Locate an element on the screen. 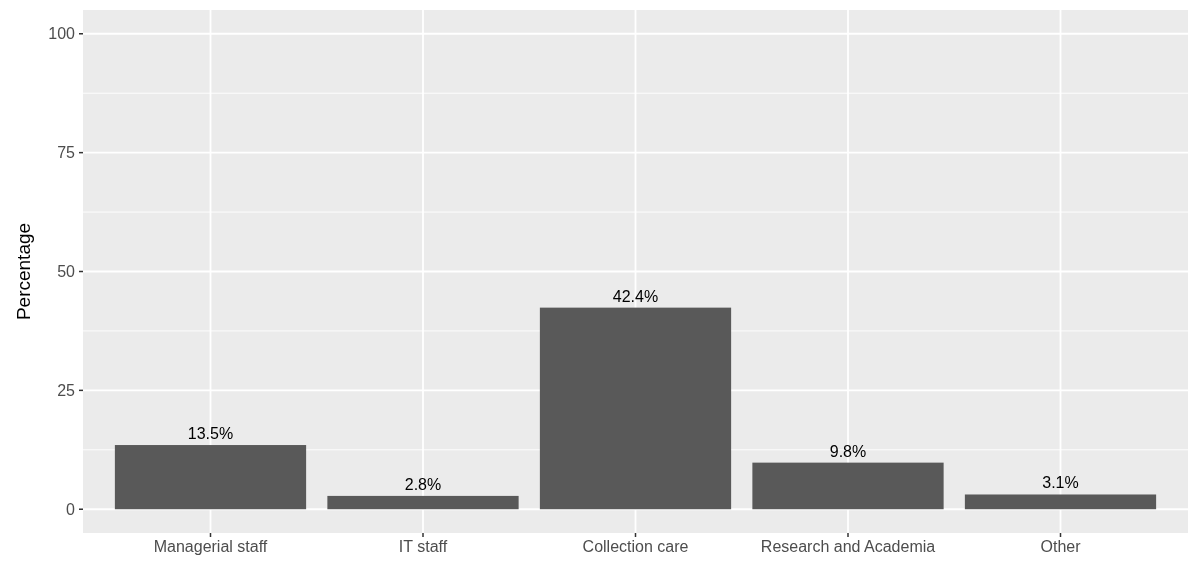 The height and width of the screenshot is (563, 1196). x-tick-label: Research and Academia is located at coordinates (848, 546).